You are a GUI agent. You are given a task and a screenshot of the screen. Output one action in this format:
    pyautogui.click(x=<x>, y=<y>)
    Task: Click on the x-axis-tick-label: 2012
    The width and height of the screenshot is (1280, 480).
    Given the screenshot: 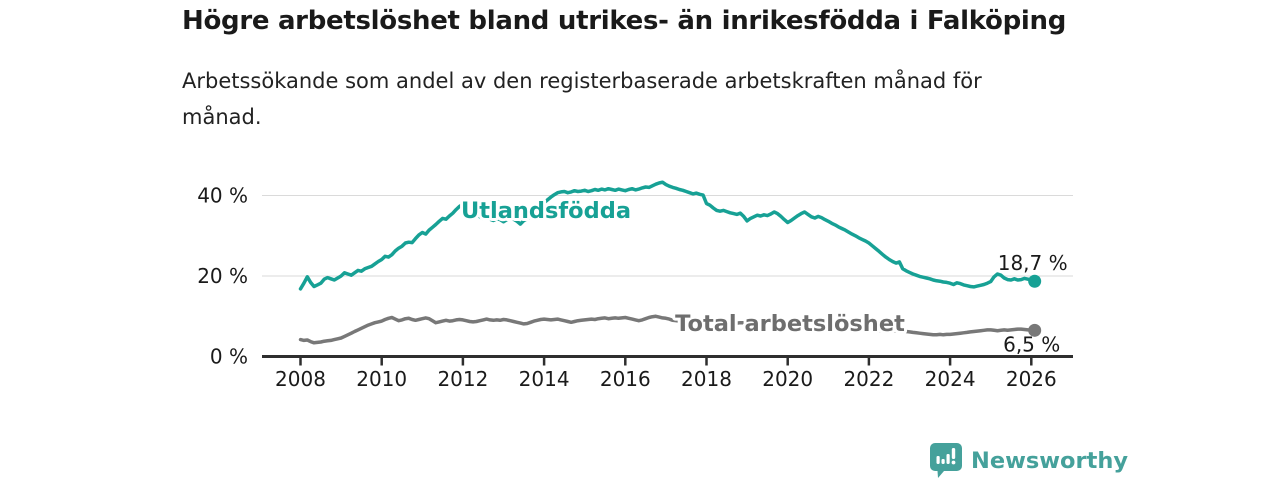 What is the action you would take?
    pyautogui.click(x=462, y=379)
    